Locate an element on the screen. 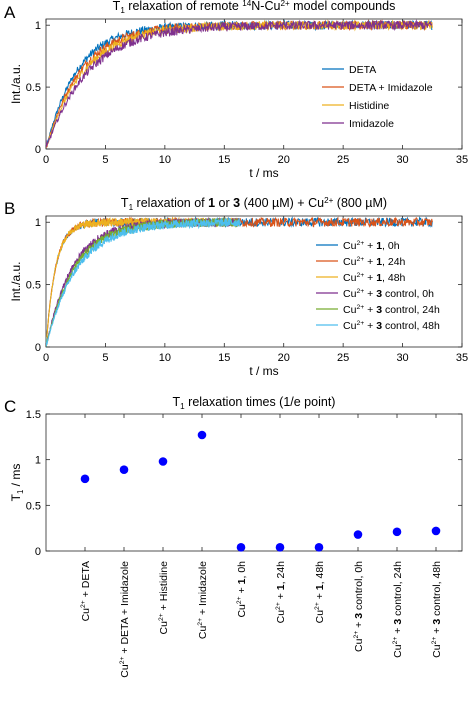 The height and width of the screenshot is (706, 474). y-axis-label: T1 / ms is located at coordinates (17, 483).